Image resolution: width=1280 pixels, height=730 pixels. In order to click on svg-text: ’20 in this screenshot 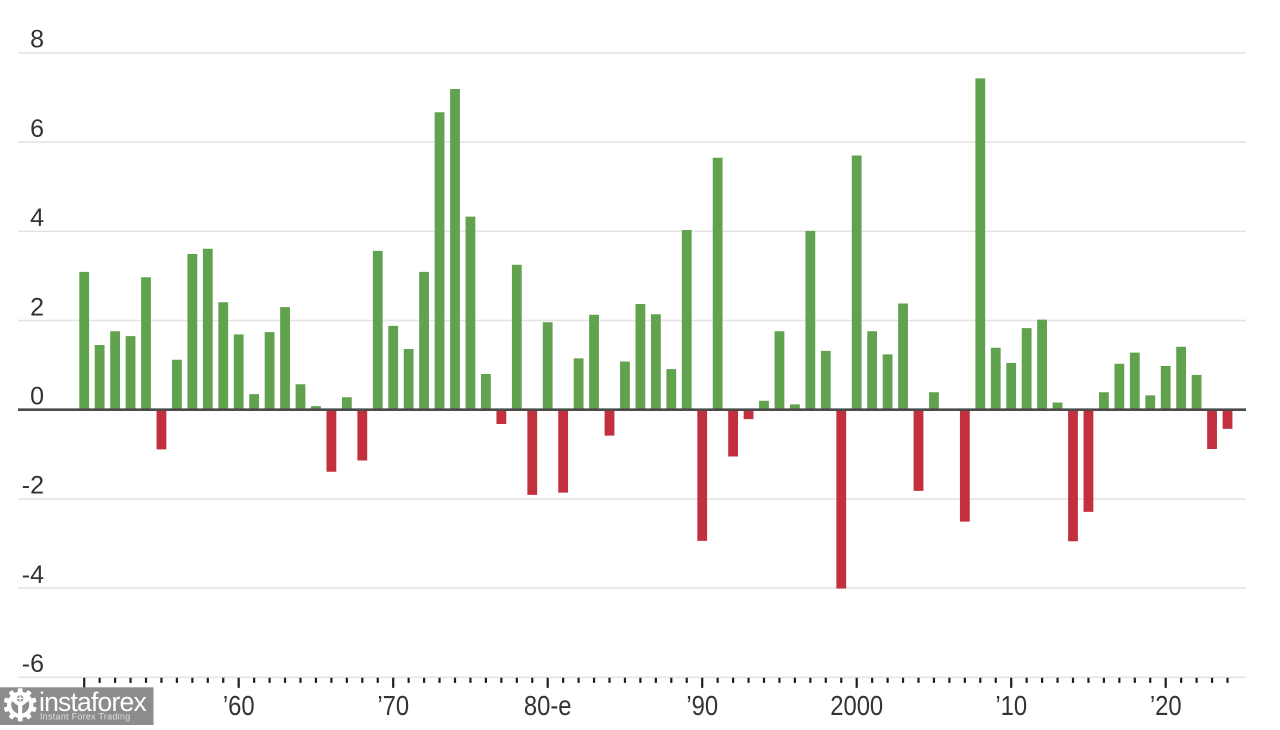, I will do `click(1166, 705)`.